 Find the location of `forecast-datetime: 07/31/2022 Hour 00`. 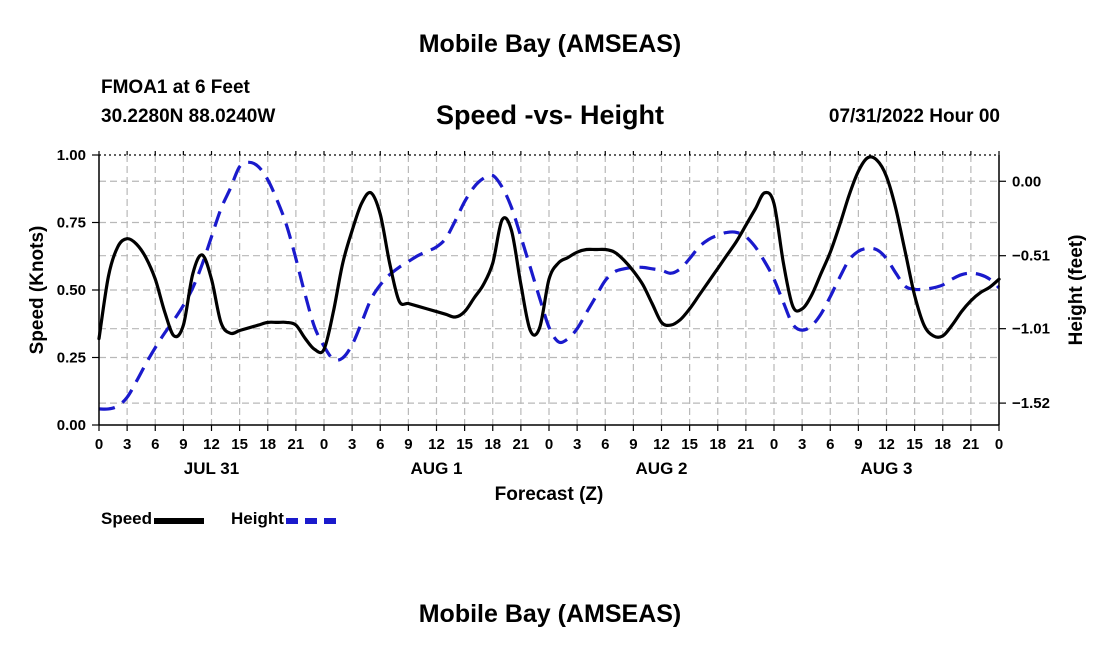

forecast-datetime: 07/31/2022 Hour 00 is located at coordinates (914, 116).